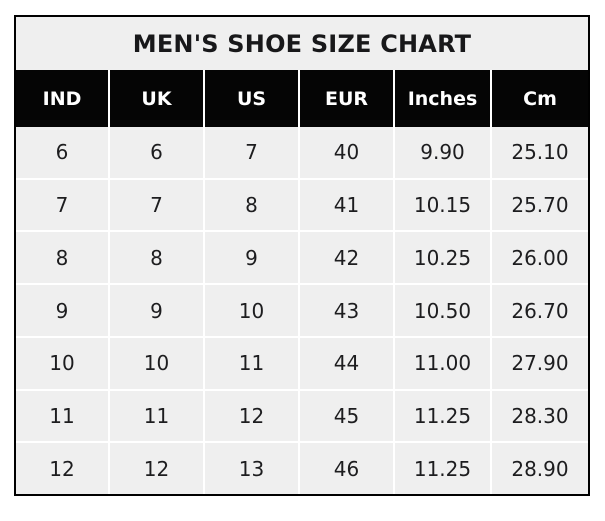 This screenshot has width=605, height=521. What do you see at coordinates (252, 152) in the screenshot?
I see `cell-us: 7` at bounding box center [252, 152].